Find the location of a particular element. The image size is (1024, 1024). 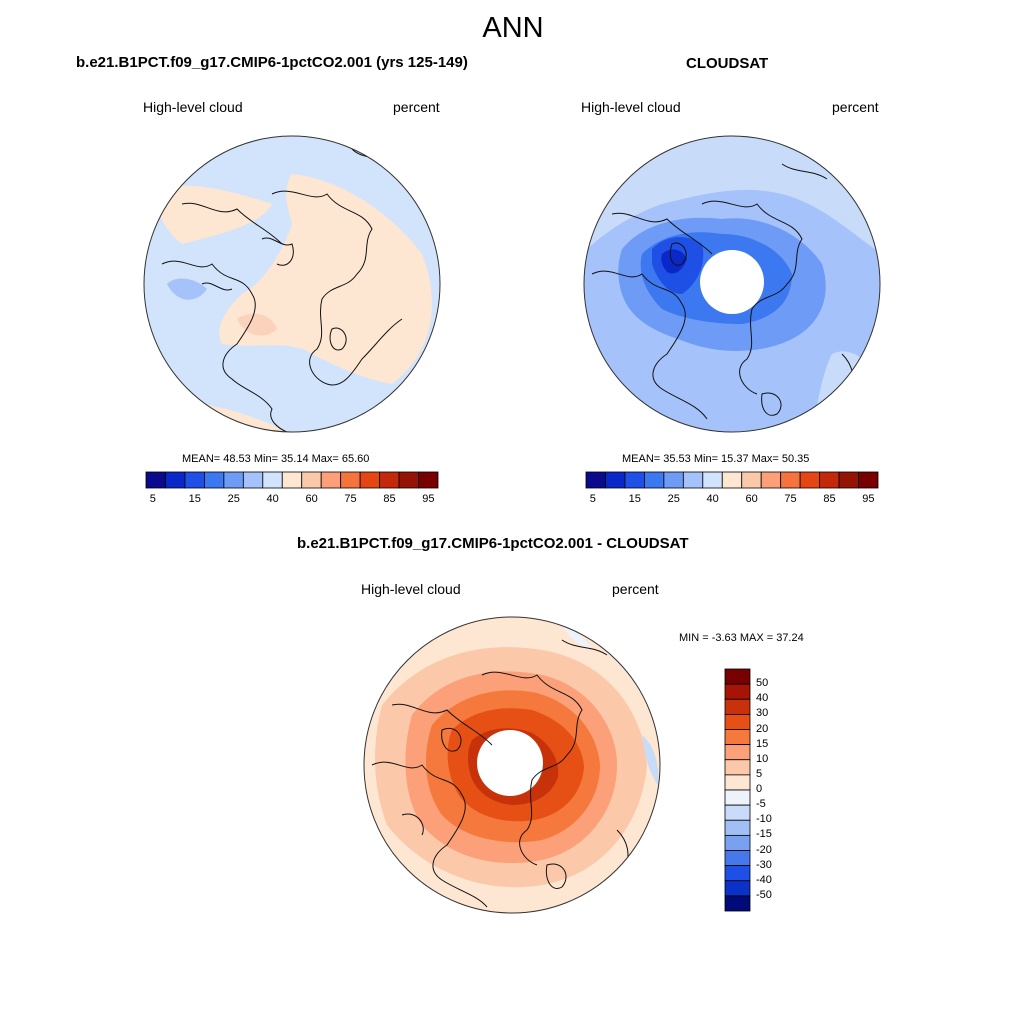

panel-1-field-cool-patch is located at coordinates (187, 289).